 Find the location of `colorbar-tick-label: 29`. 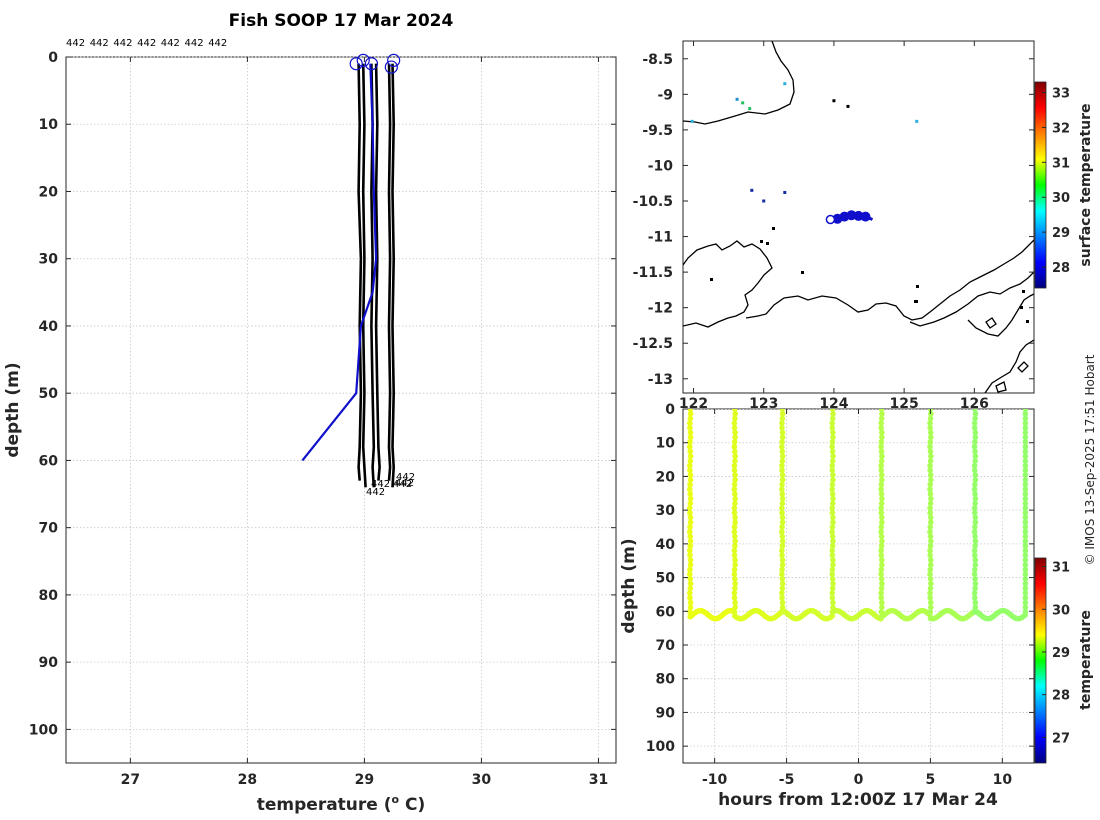

colorbar-tick-label: 29 is located at coordinates (1061, 653).